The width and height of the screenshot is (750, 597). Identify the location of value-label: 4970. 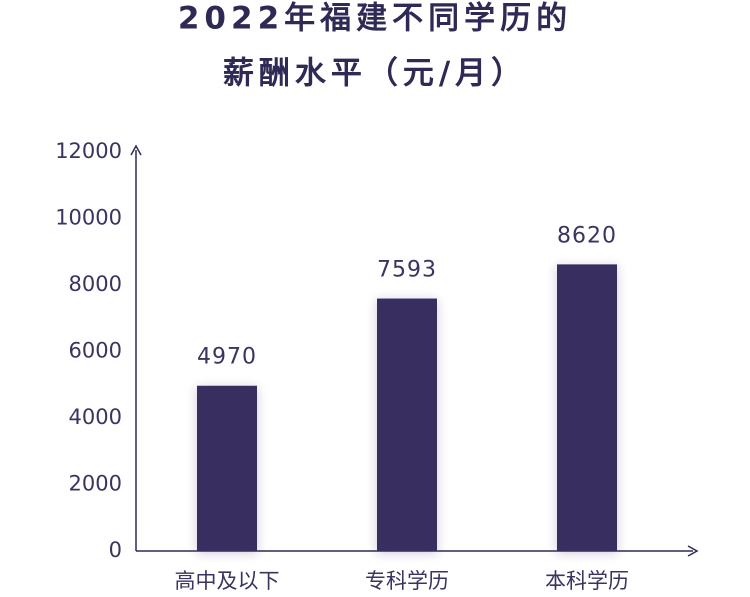
(227, 357).